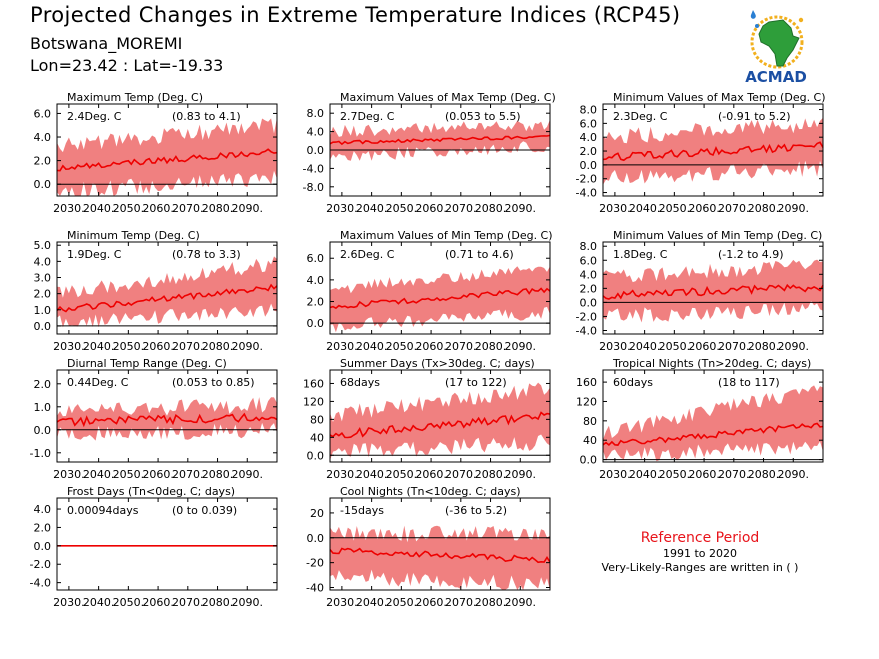 The height and width of the screenshot is (659, 879). What do you see at coordinates (313, 401) in the screenshot?
I see `y-tick-label: 120` at bounding box center [313, 401].